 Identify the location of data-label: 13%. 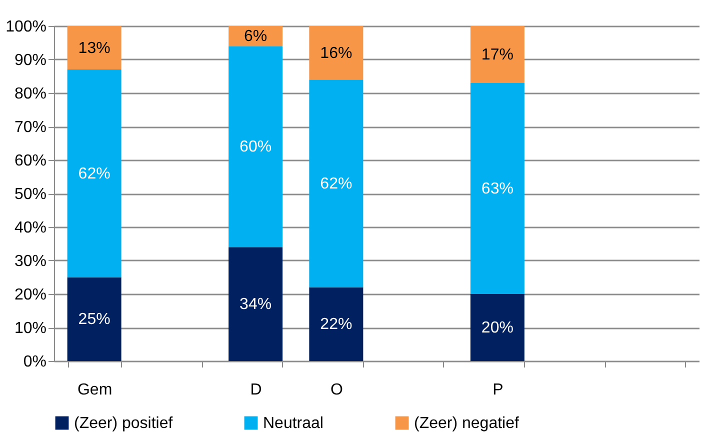
(94, 48).